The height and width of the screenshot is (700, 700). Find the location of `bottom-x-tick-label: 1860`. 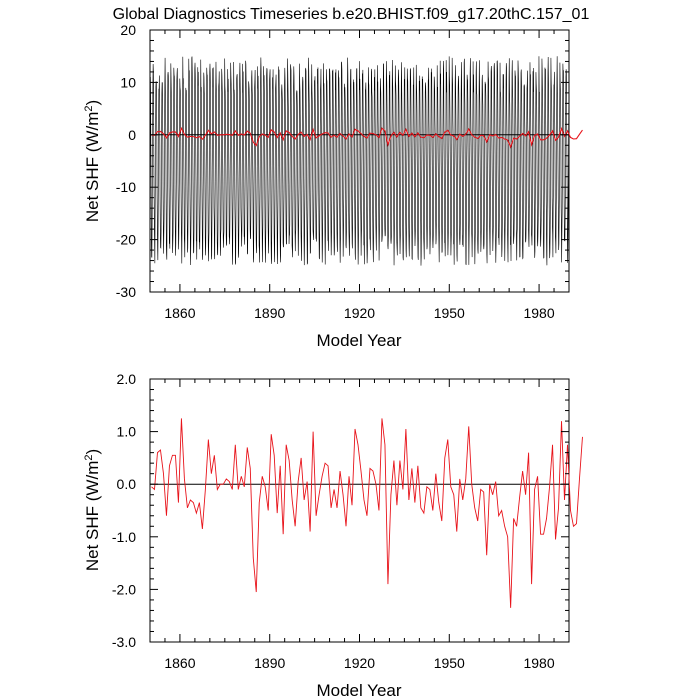

bottom-x-tick-label: 1860 is located at coordinates (179, 663).